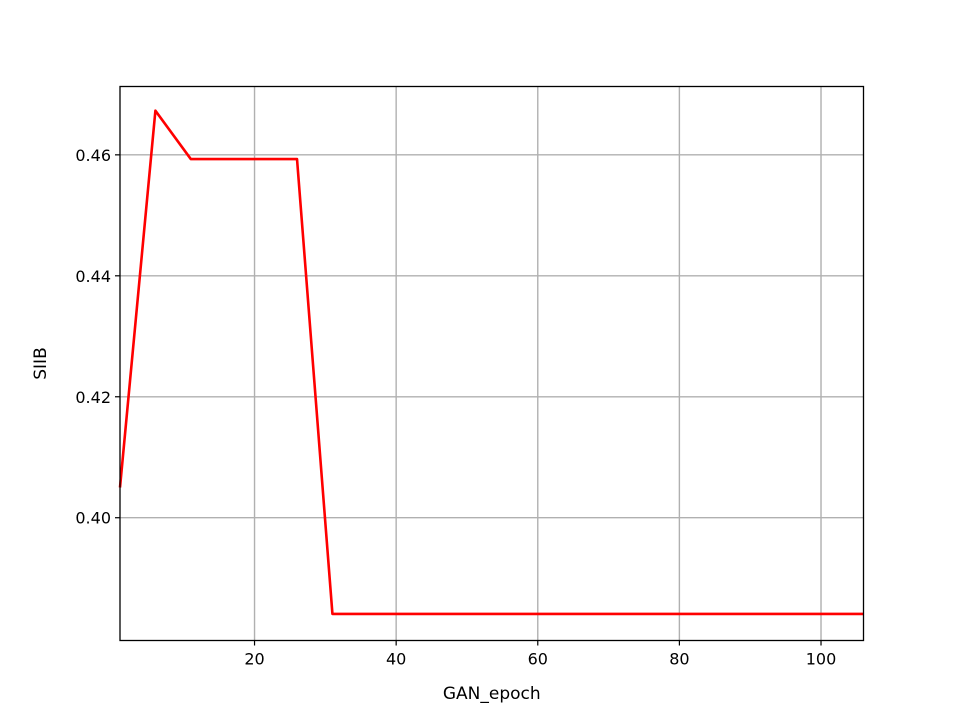 The image size is (960, 720). I want to click on x-tick-label: 60, so click(538, 659).